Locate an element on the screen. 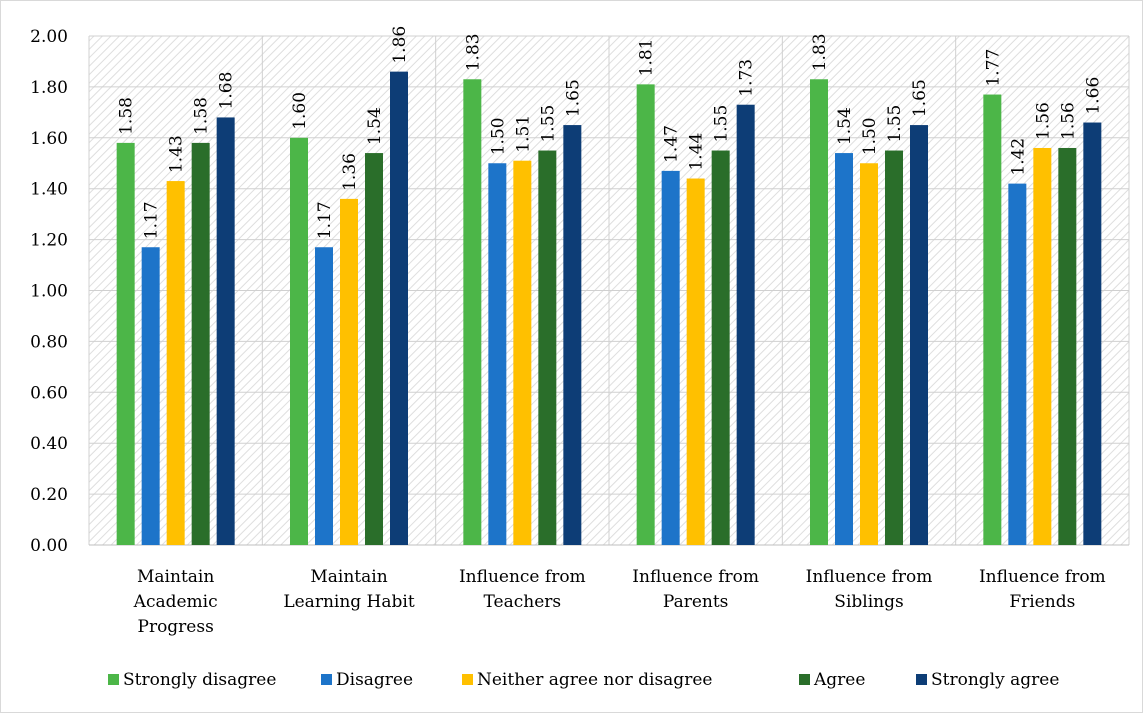 This screenshot has width=1143, height=717. data-label: 1.47 is located at coordinates (672, 144).